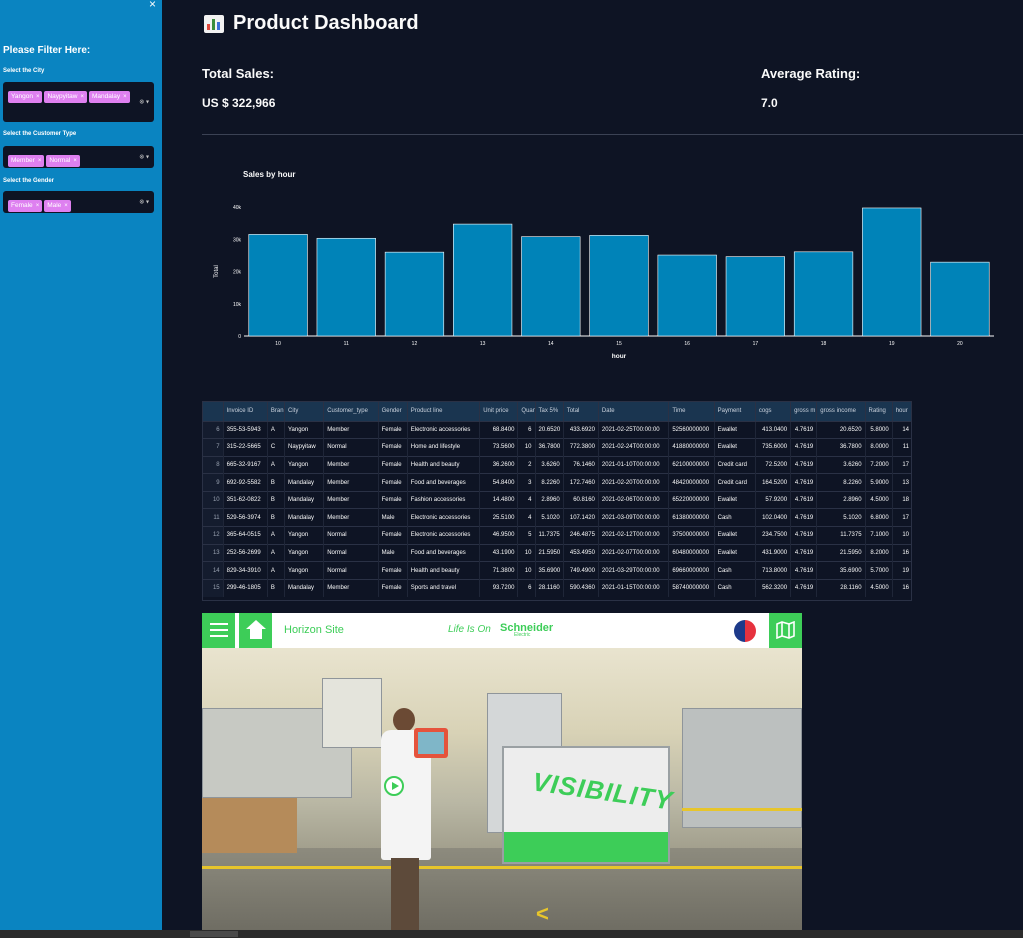  Describe the element at coordinates (29, 181) in the screenshot. I see `gender-filter-label: Select the Gender` at that location.